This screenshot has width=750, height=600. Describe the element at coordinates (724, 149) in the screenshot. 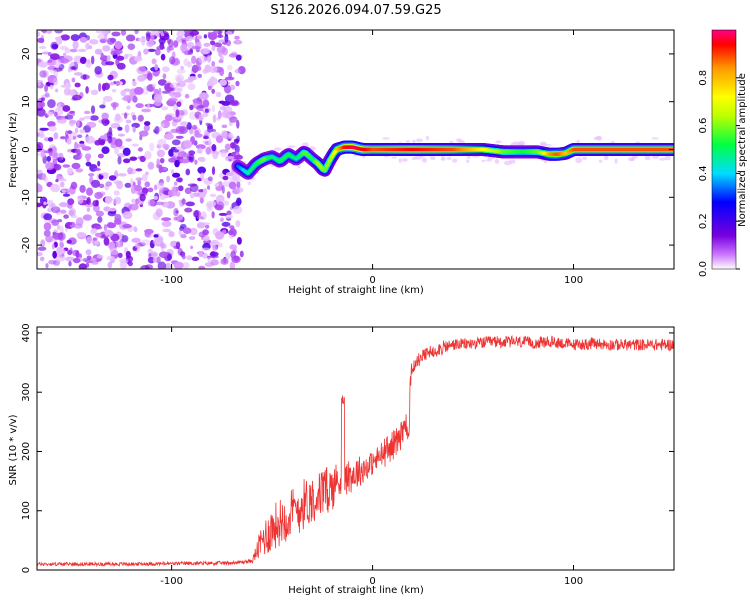

I see `colorbar-gradient` at that location.